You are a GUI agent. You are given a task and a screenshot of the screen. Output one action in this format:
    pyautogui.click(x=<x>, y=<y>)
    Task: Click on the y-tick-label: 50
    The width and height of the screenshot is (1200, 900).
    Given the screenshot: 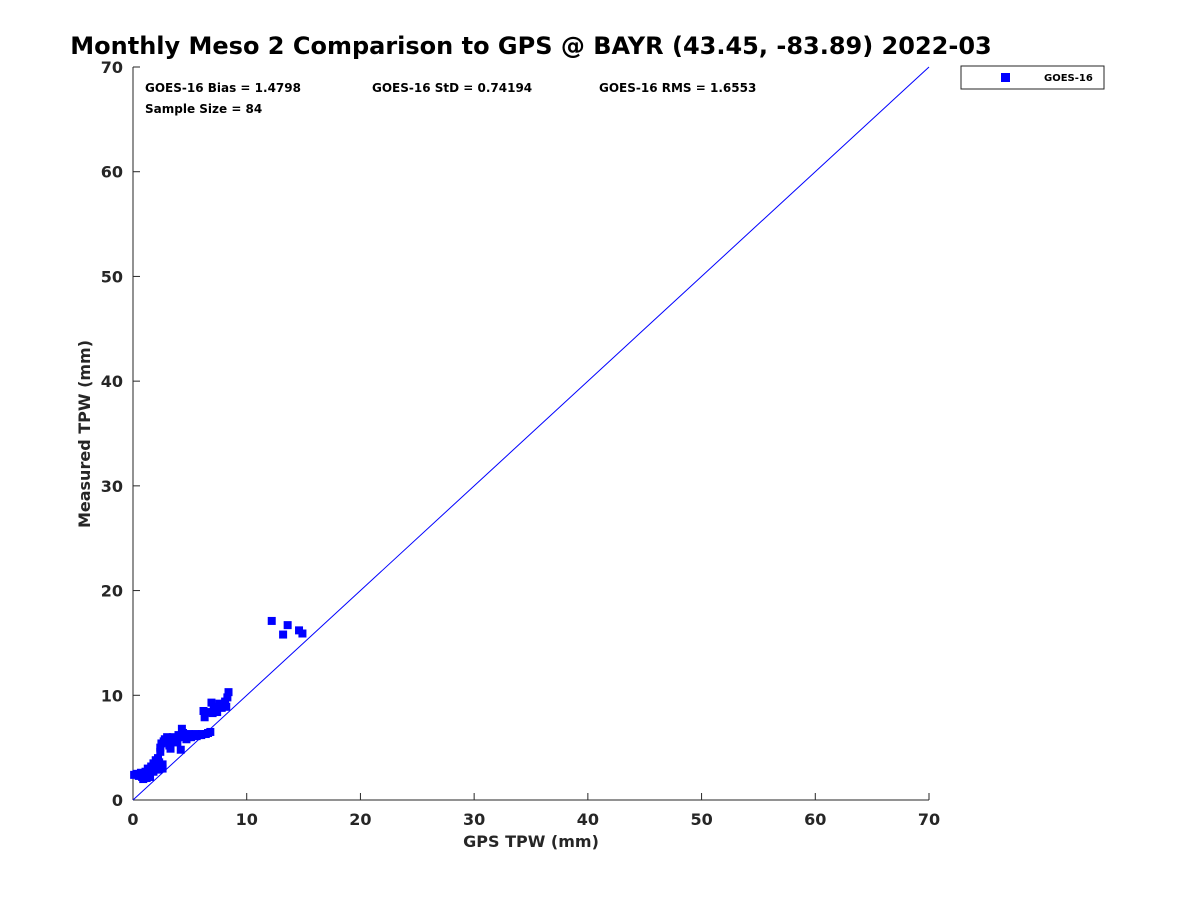 What is the action you would take?
    pyautogui.click(x=112, y=276)
    